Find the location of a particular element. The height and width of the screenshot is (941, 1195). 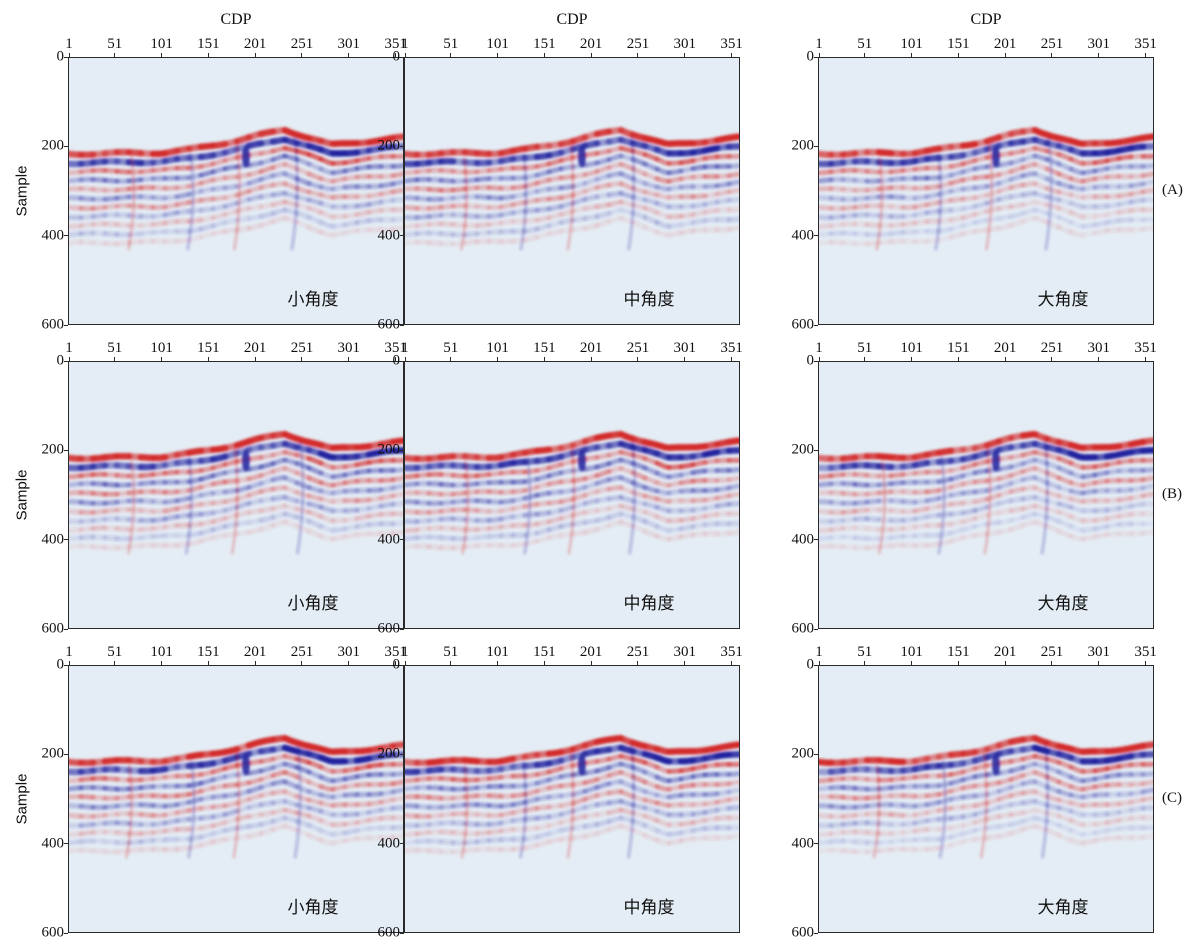

y-axis-title: Sample is located at coordinates (22, 495).